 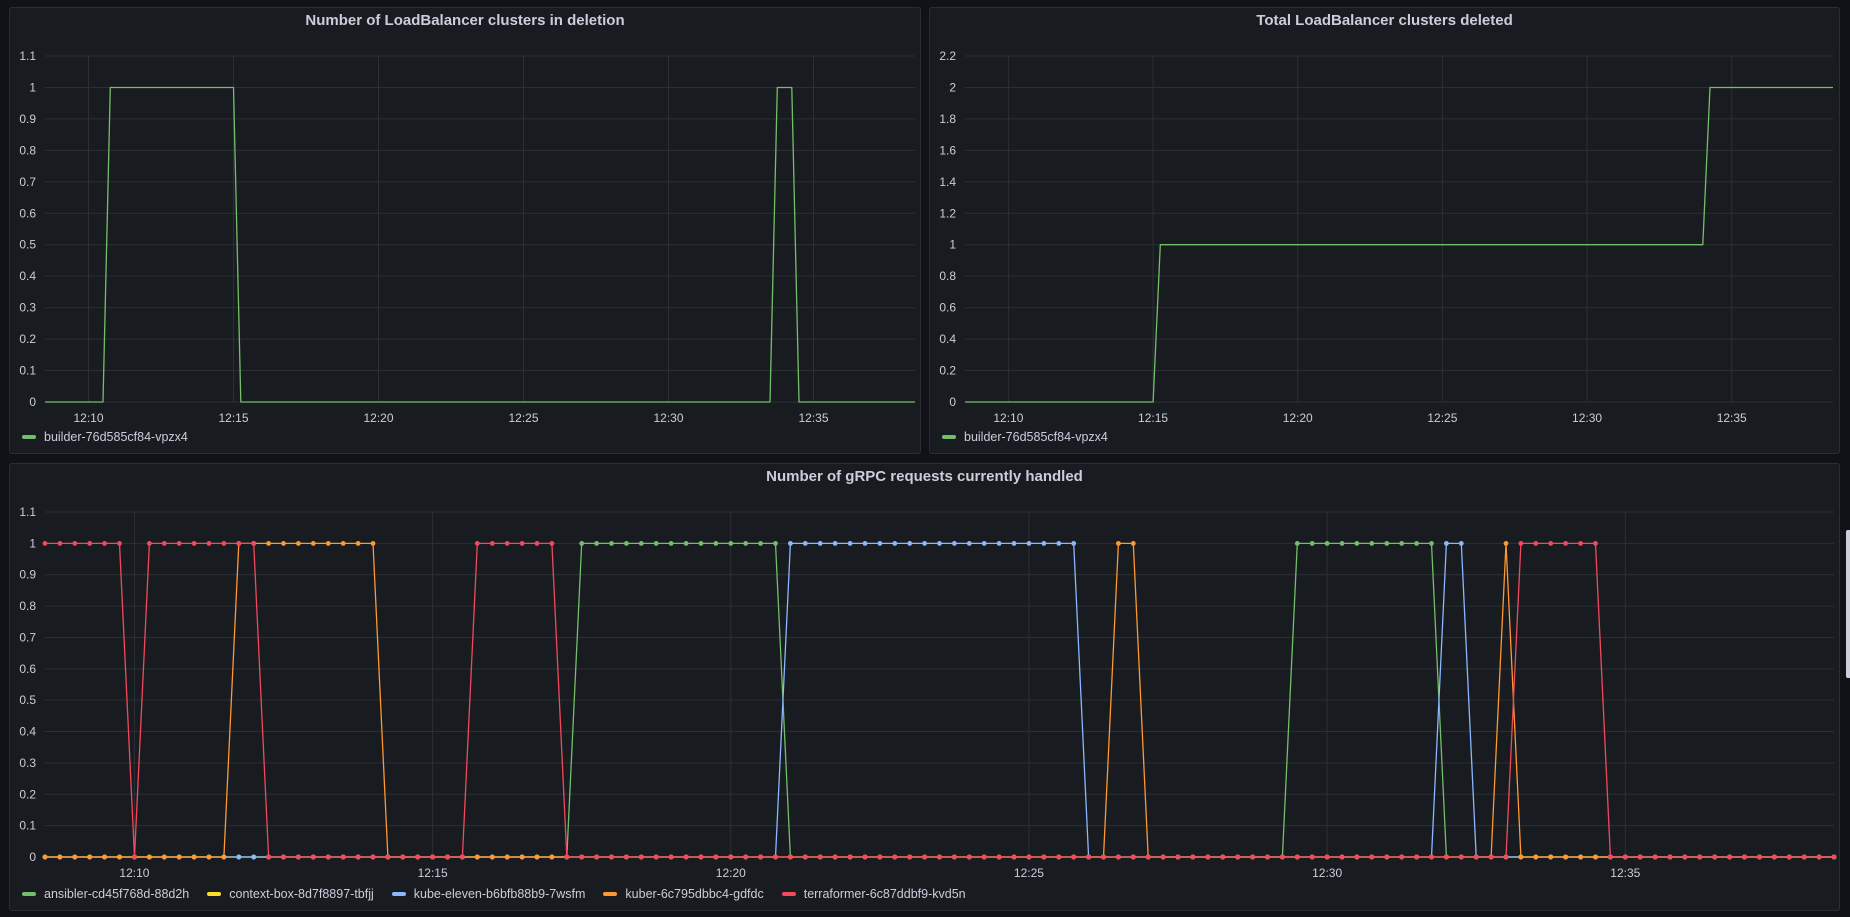 I want to click on scrollbar-handle, so click(x=1848, y=604).